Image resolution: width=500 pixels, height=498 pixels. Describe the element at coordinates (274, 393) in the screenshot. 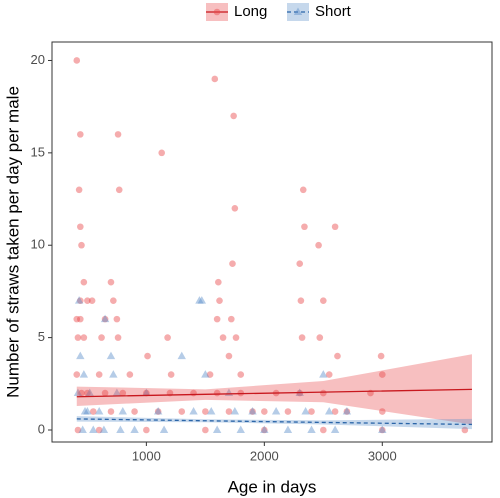

I see `fit-line` at that location.